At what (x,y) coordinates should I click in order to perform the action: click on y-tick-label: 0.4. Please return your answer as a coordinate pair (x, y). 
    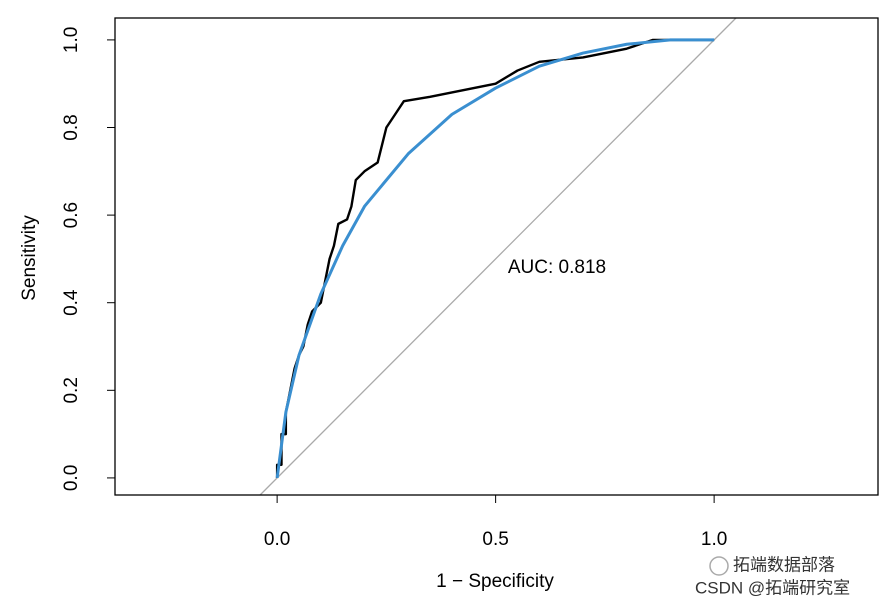
    Looking at the image, I should click on (71, 302).